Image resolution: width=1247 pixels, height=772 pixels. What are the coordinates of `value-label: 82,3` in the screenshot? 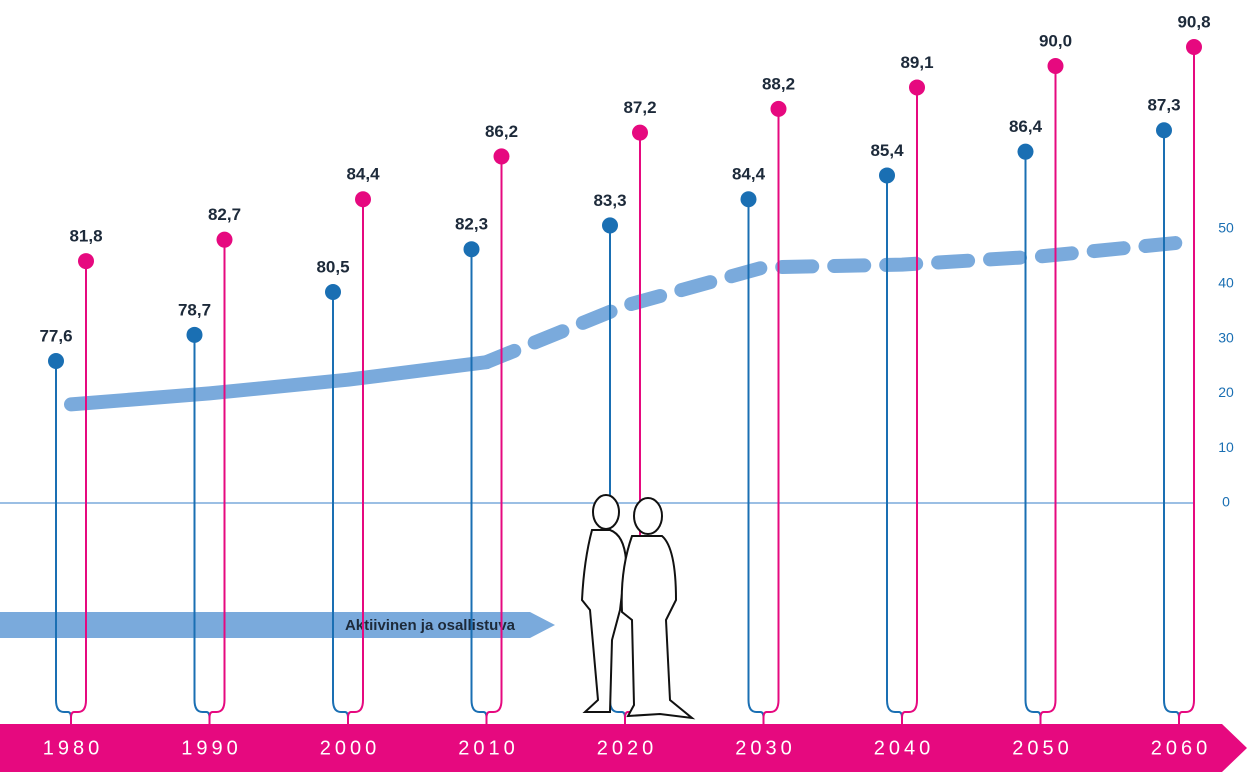 It's located at (471, 224).